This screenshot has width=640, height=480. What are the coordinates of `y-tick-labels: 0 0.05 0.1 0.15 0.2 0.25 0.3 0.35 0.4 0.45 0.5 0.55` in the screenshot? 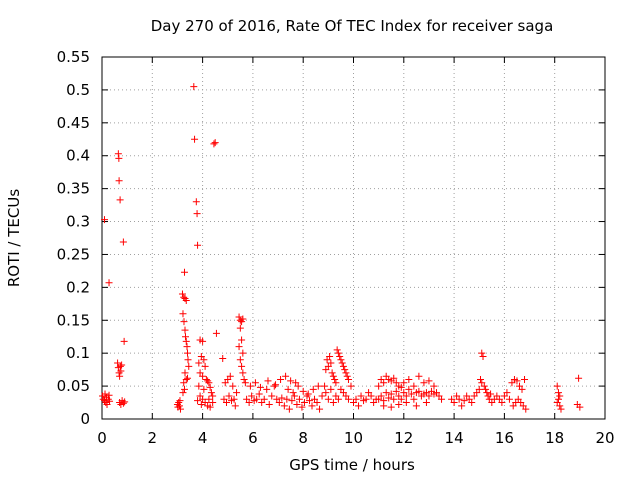 It's located at (73, 238).